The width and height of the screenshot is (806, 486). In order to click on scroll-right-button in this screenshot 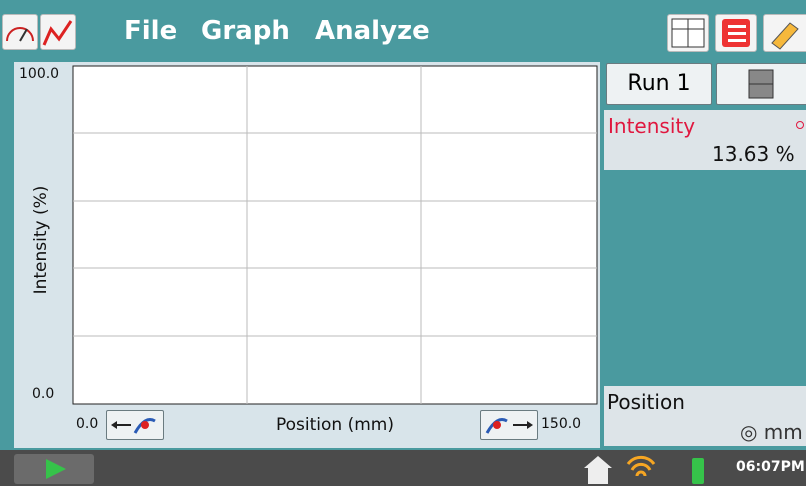, I will do `click(509, 425)`.